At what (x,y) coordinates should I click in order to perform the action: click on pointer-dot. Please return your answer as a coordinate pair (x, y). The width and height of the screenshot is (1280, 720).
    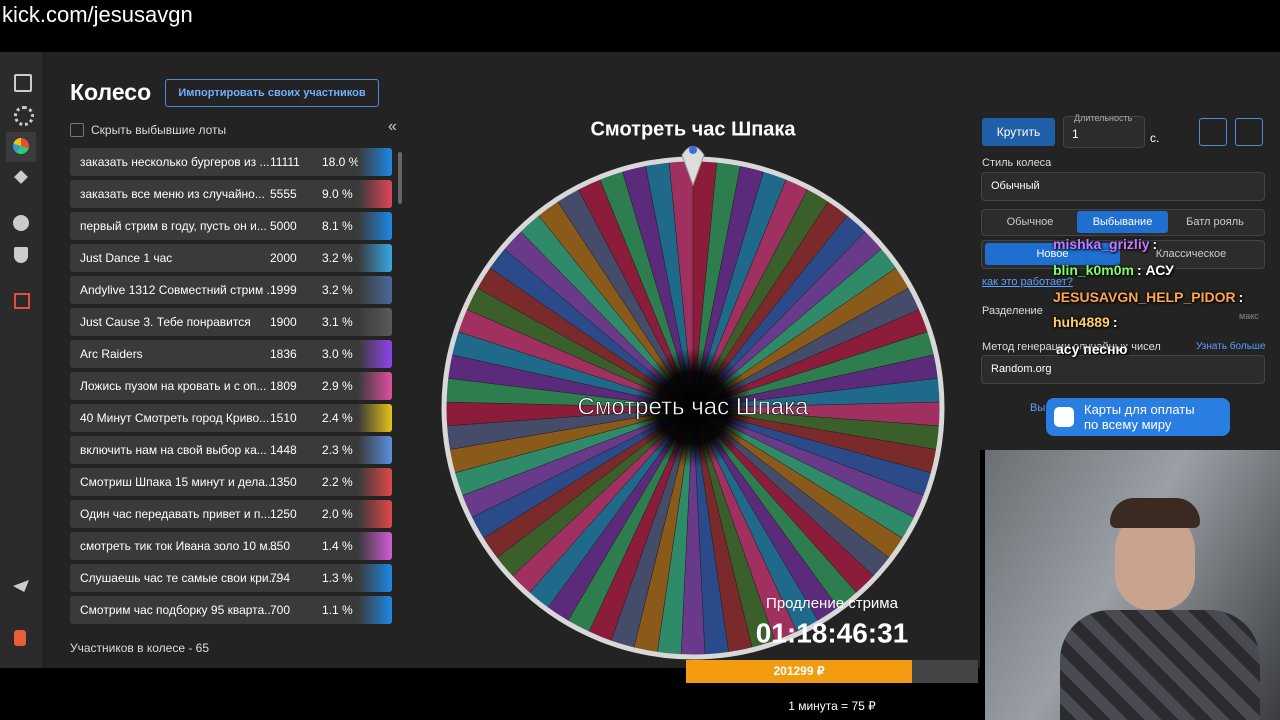
    Looking at the image, I should click on (693, 150).